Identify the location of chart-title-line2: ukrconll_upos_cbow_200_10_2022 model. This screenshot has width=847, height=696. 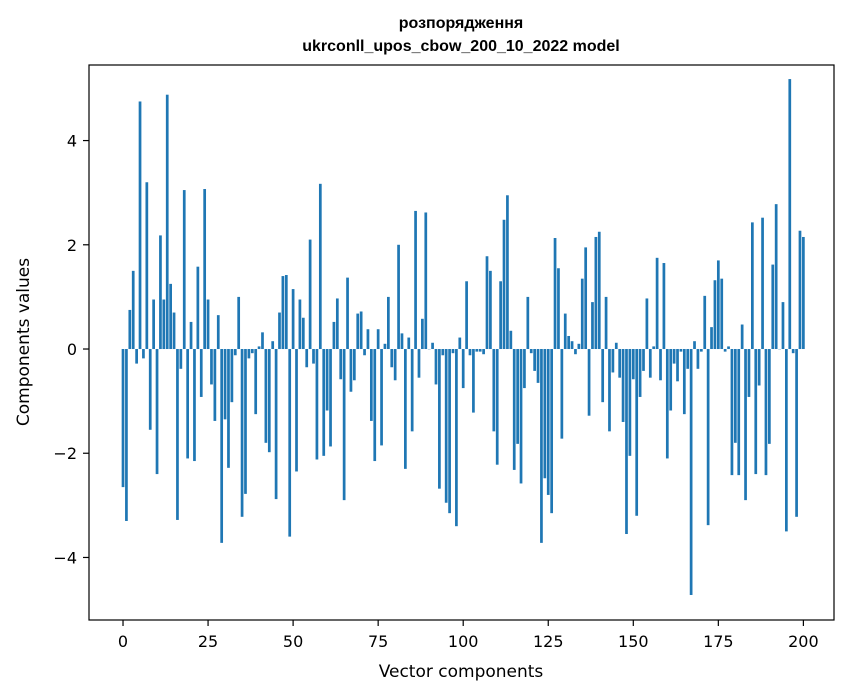
(460, 46).